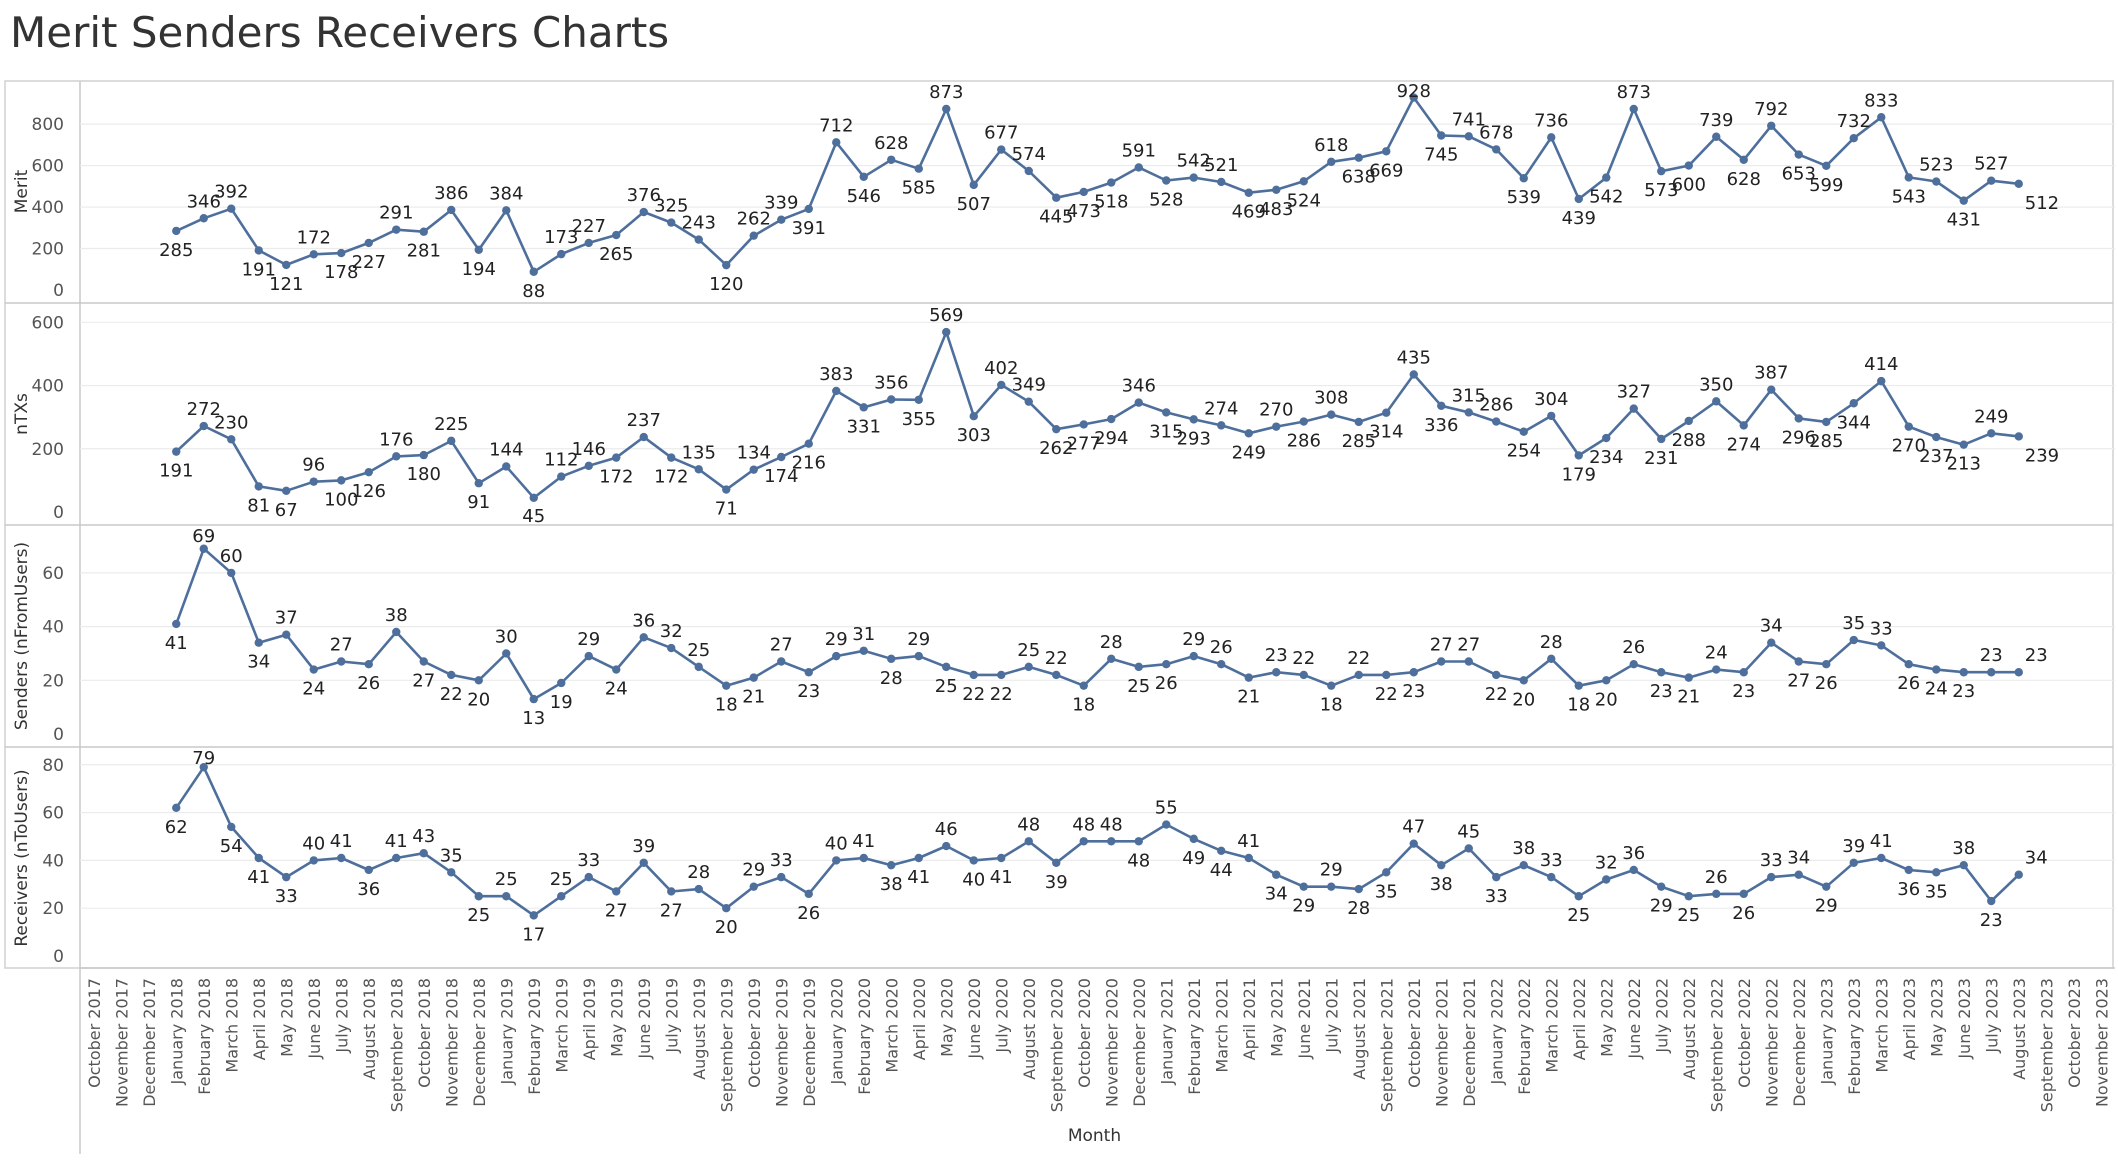  Describe the element at coordinates (1249, 1019) in the screenshot. I see `x-tick-label: April 2021` at that location.